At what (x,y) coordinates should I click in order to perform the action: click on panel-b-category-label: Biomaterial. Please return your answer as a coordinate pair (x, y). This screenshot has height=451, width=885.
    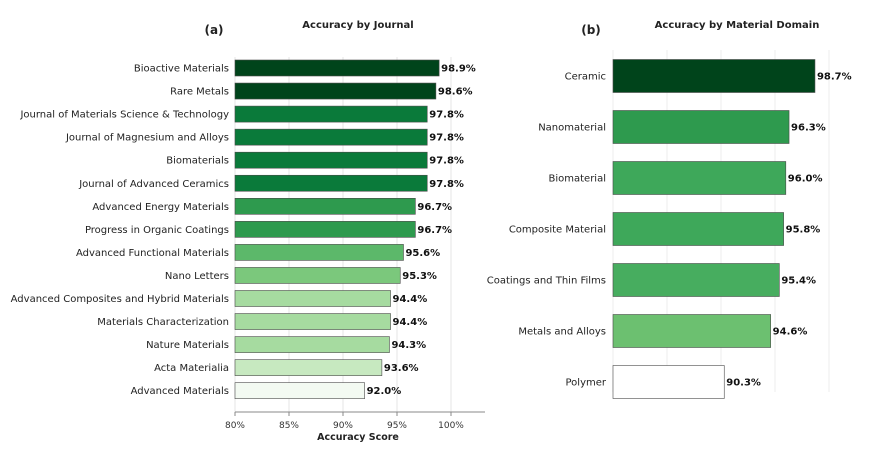
    Looking at the image, I should click on (578, 179).